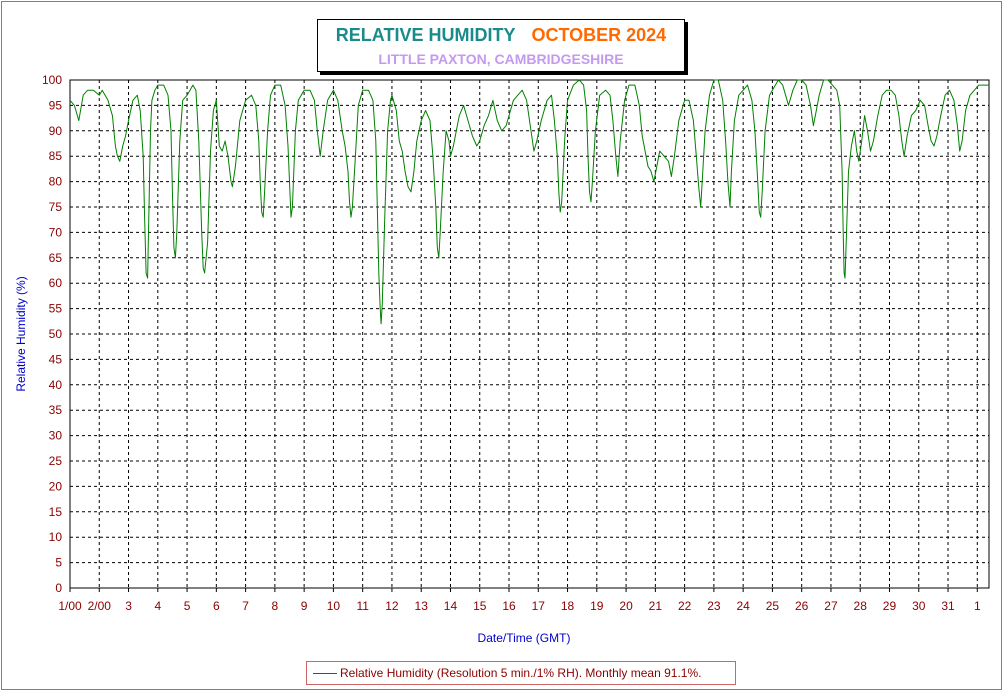 The width and height of the screenshot is (1005, 693). Describe the element at coordinates (425, 35) in the screenshot. I see `chart-title: RELATIVE HUMIDITY` at that location.